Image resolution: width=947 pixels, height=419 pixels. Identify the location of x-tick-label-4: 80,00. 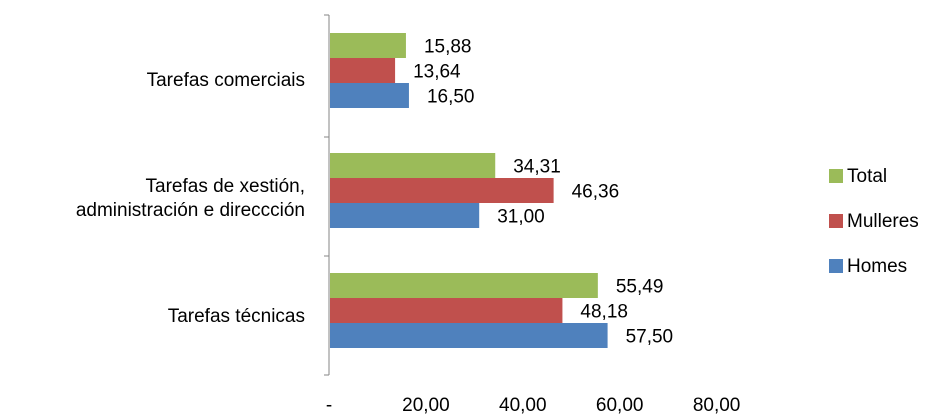
(717, 405).